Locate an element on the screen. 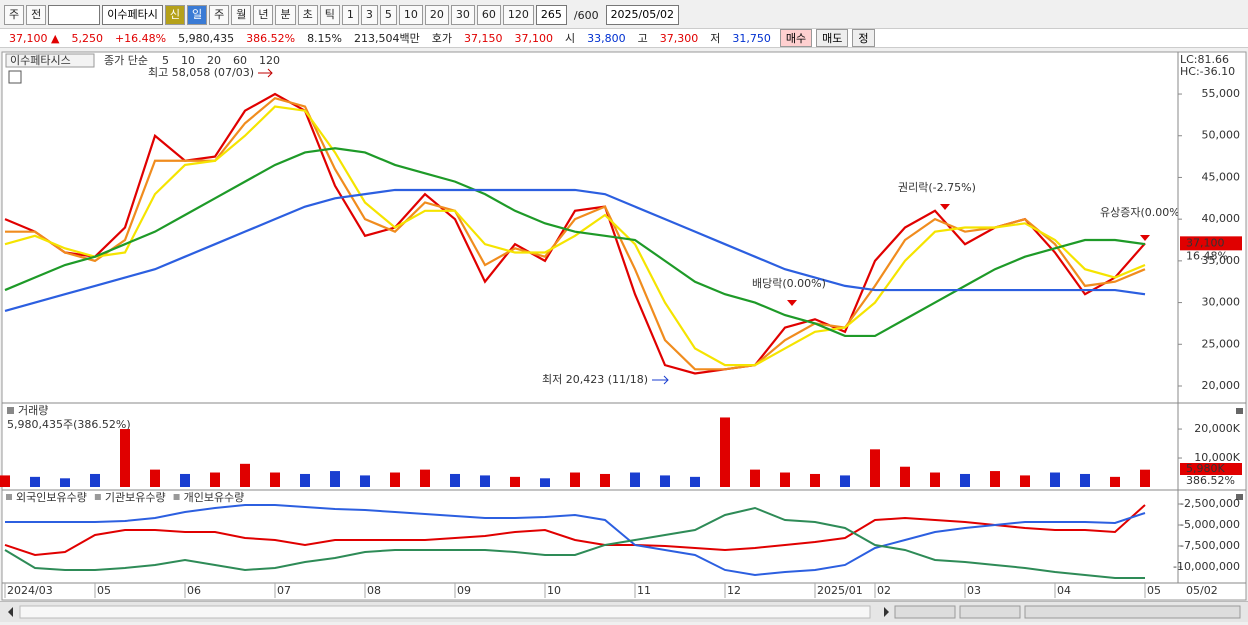  legend-title: 종가 단순 is located at coordinates (126, 60).